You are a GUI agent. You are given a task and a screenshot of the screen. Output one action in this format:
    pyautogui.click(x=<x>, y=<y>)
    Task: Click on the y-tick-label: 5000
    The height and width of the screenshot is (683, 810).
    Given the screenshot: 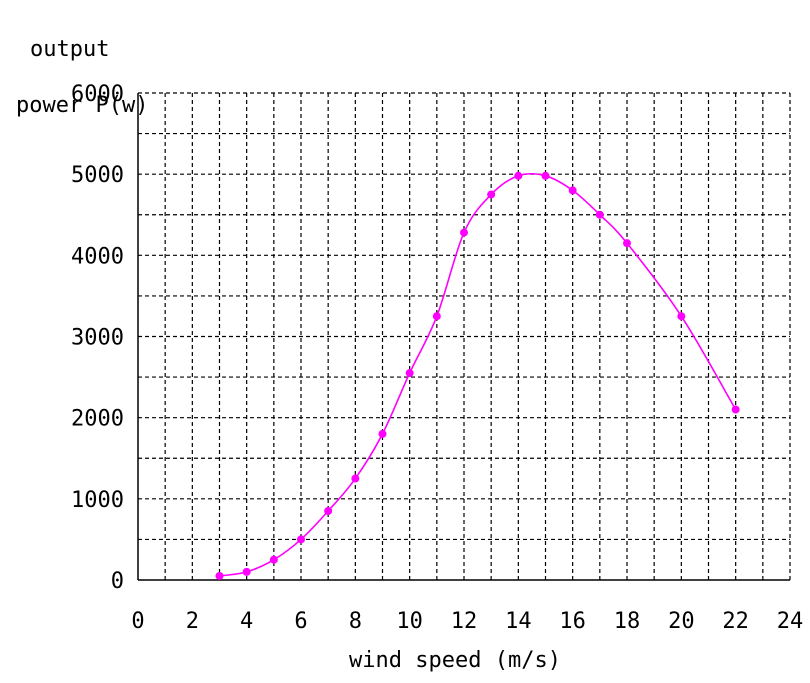 What is the action you would take?
    pyautogui.click(x=97, y=175)
    